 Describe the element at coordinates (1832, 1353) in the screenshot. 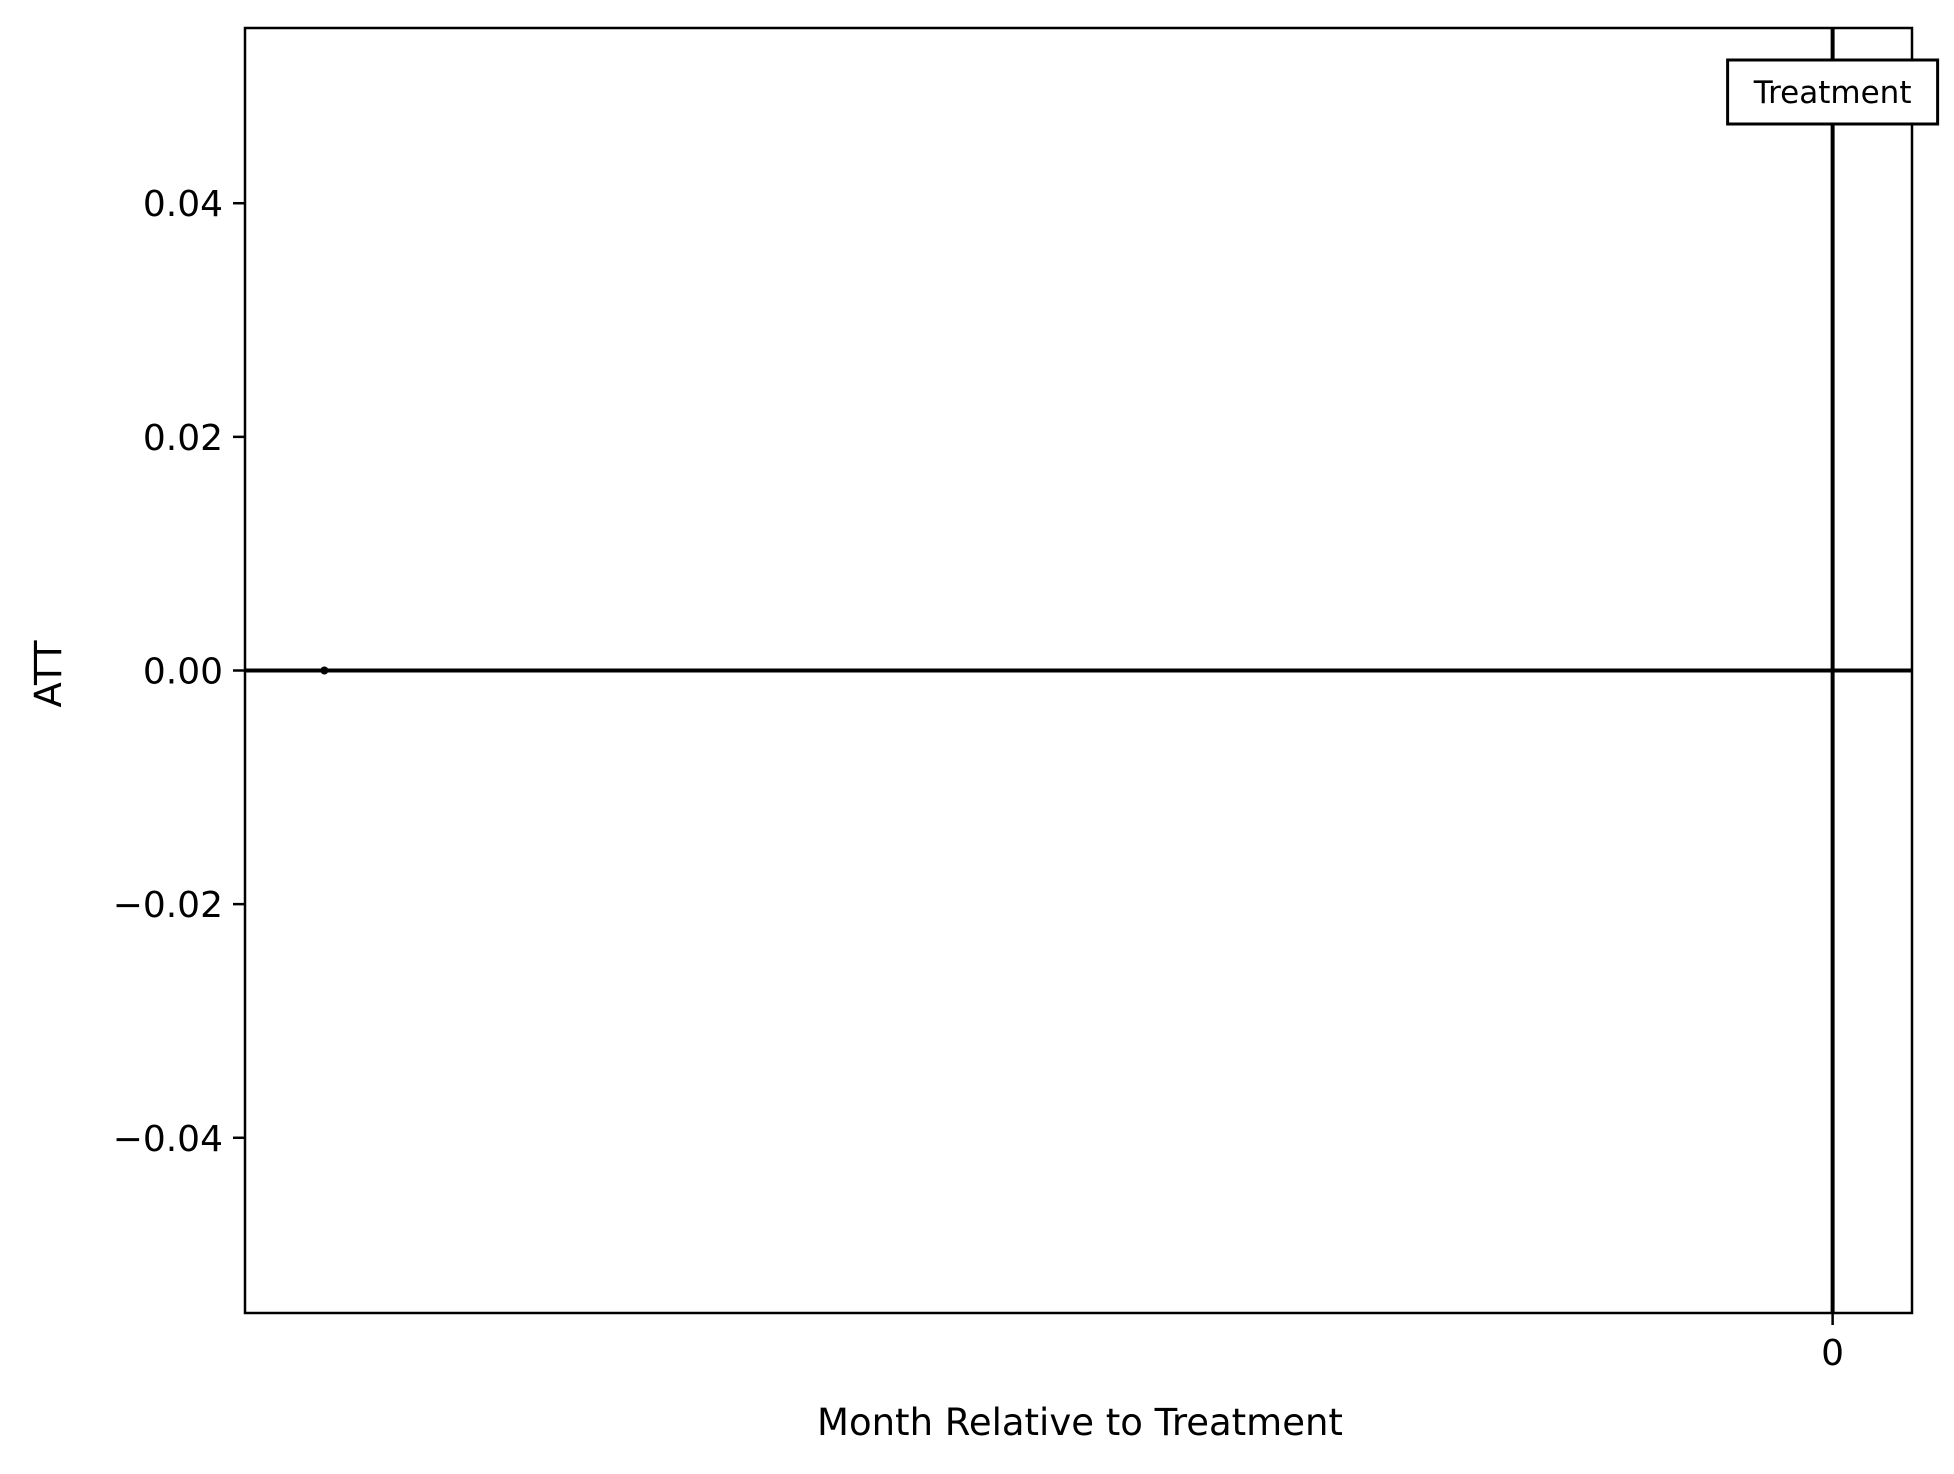

I see `x-tick-label-0: 0` at that location.